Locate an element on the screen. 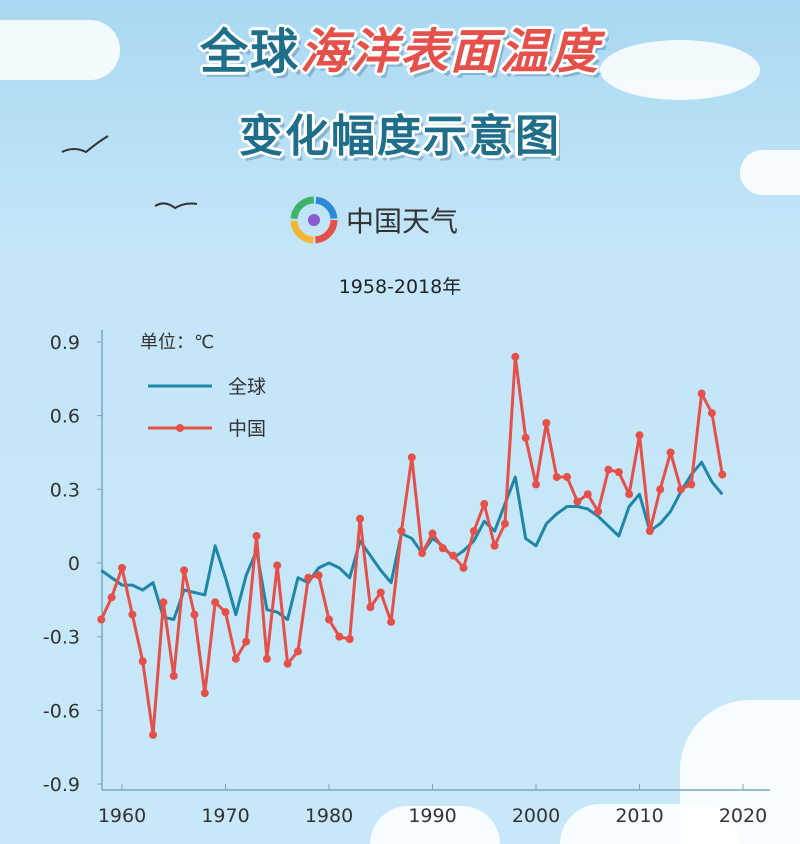 This screenshot has height=844, width=800. legend: 单位：℃ 全球 中国 is located at coordinates (203, 386).